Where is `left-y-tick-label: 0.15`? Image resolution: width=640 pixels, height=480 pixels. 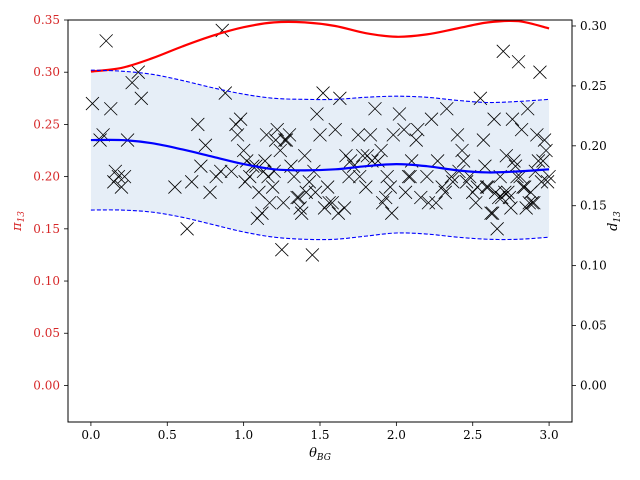 left-y-tick-label: 0.15 is located at coordinates (46, 229).